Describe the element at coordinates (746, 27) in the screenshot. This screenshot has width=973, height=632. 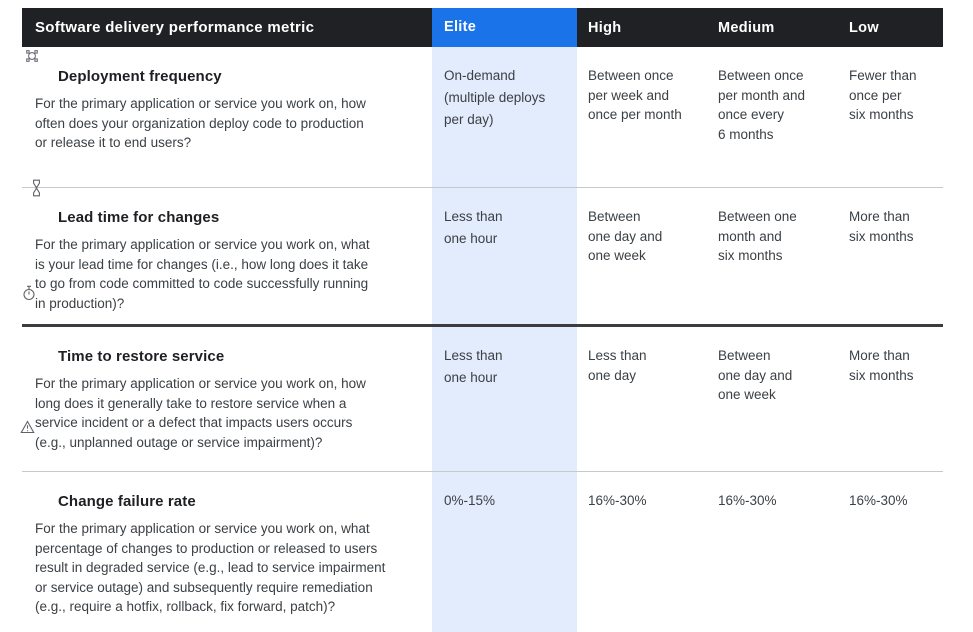
I see `header-medium: Medium` at that location.